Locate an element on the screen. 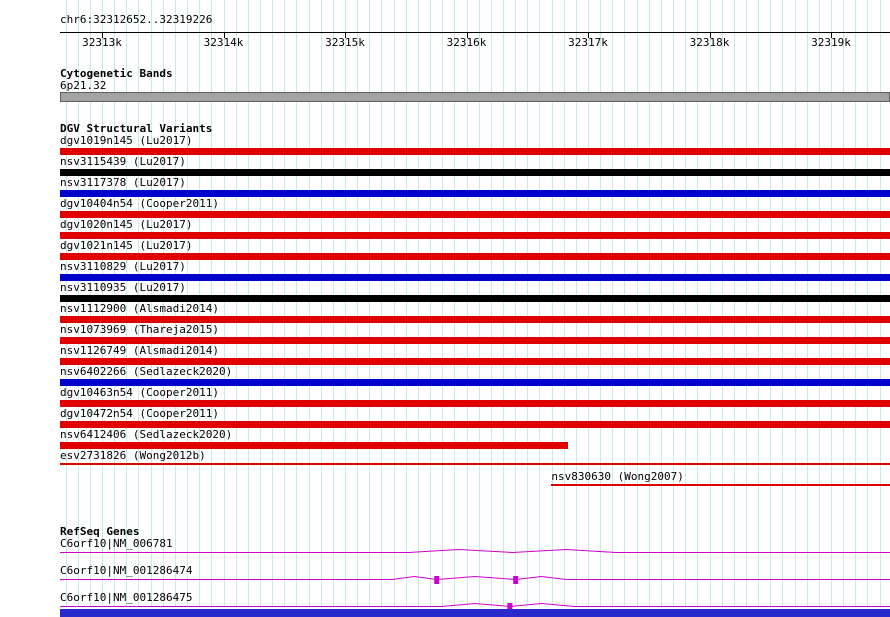 The height and width of the screenshot is (617, 890). gene-label: C6orf10|NM_001286475 is located at coordinates (126, 597).